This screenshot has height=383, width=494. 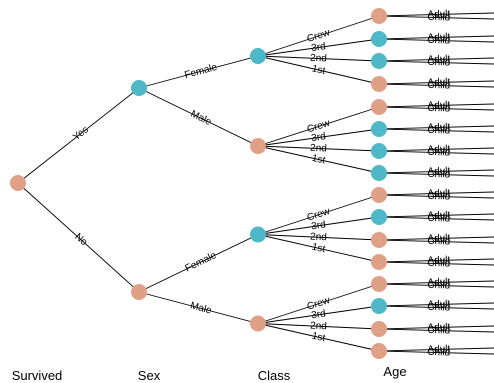 What do you see at coordinates (149, 375) in the screenshot?
I see `level-label-sex: Sex` at bounding box center [149, 375].